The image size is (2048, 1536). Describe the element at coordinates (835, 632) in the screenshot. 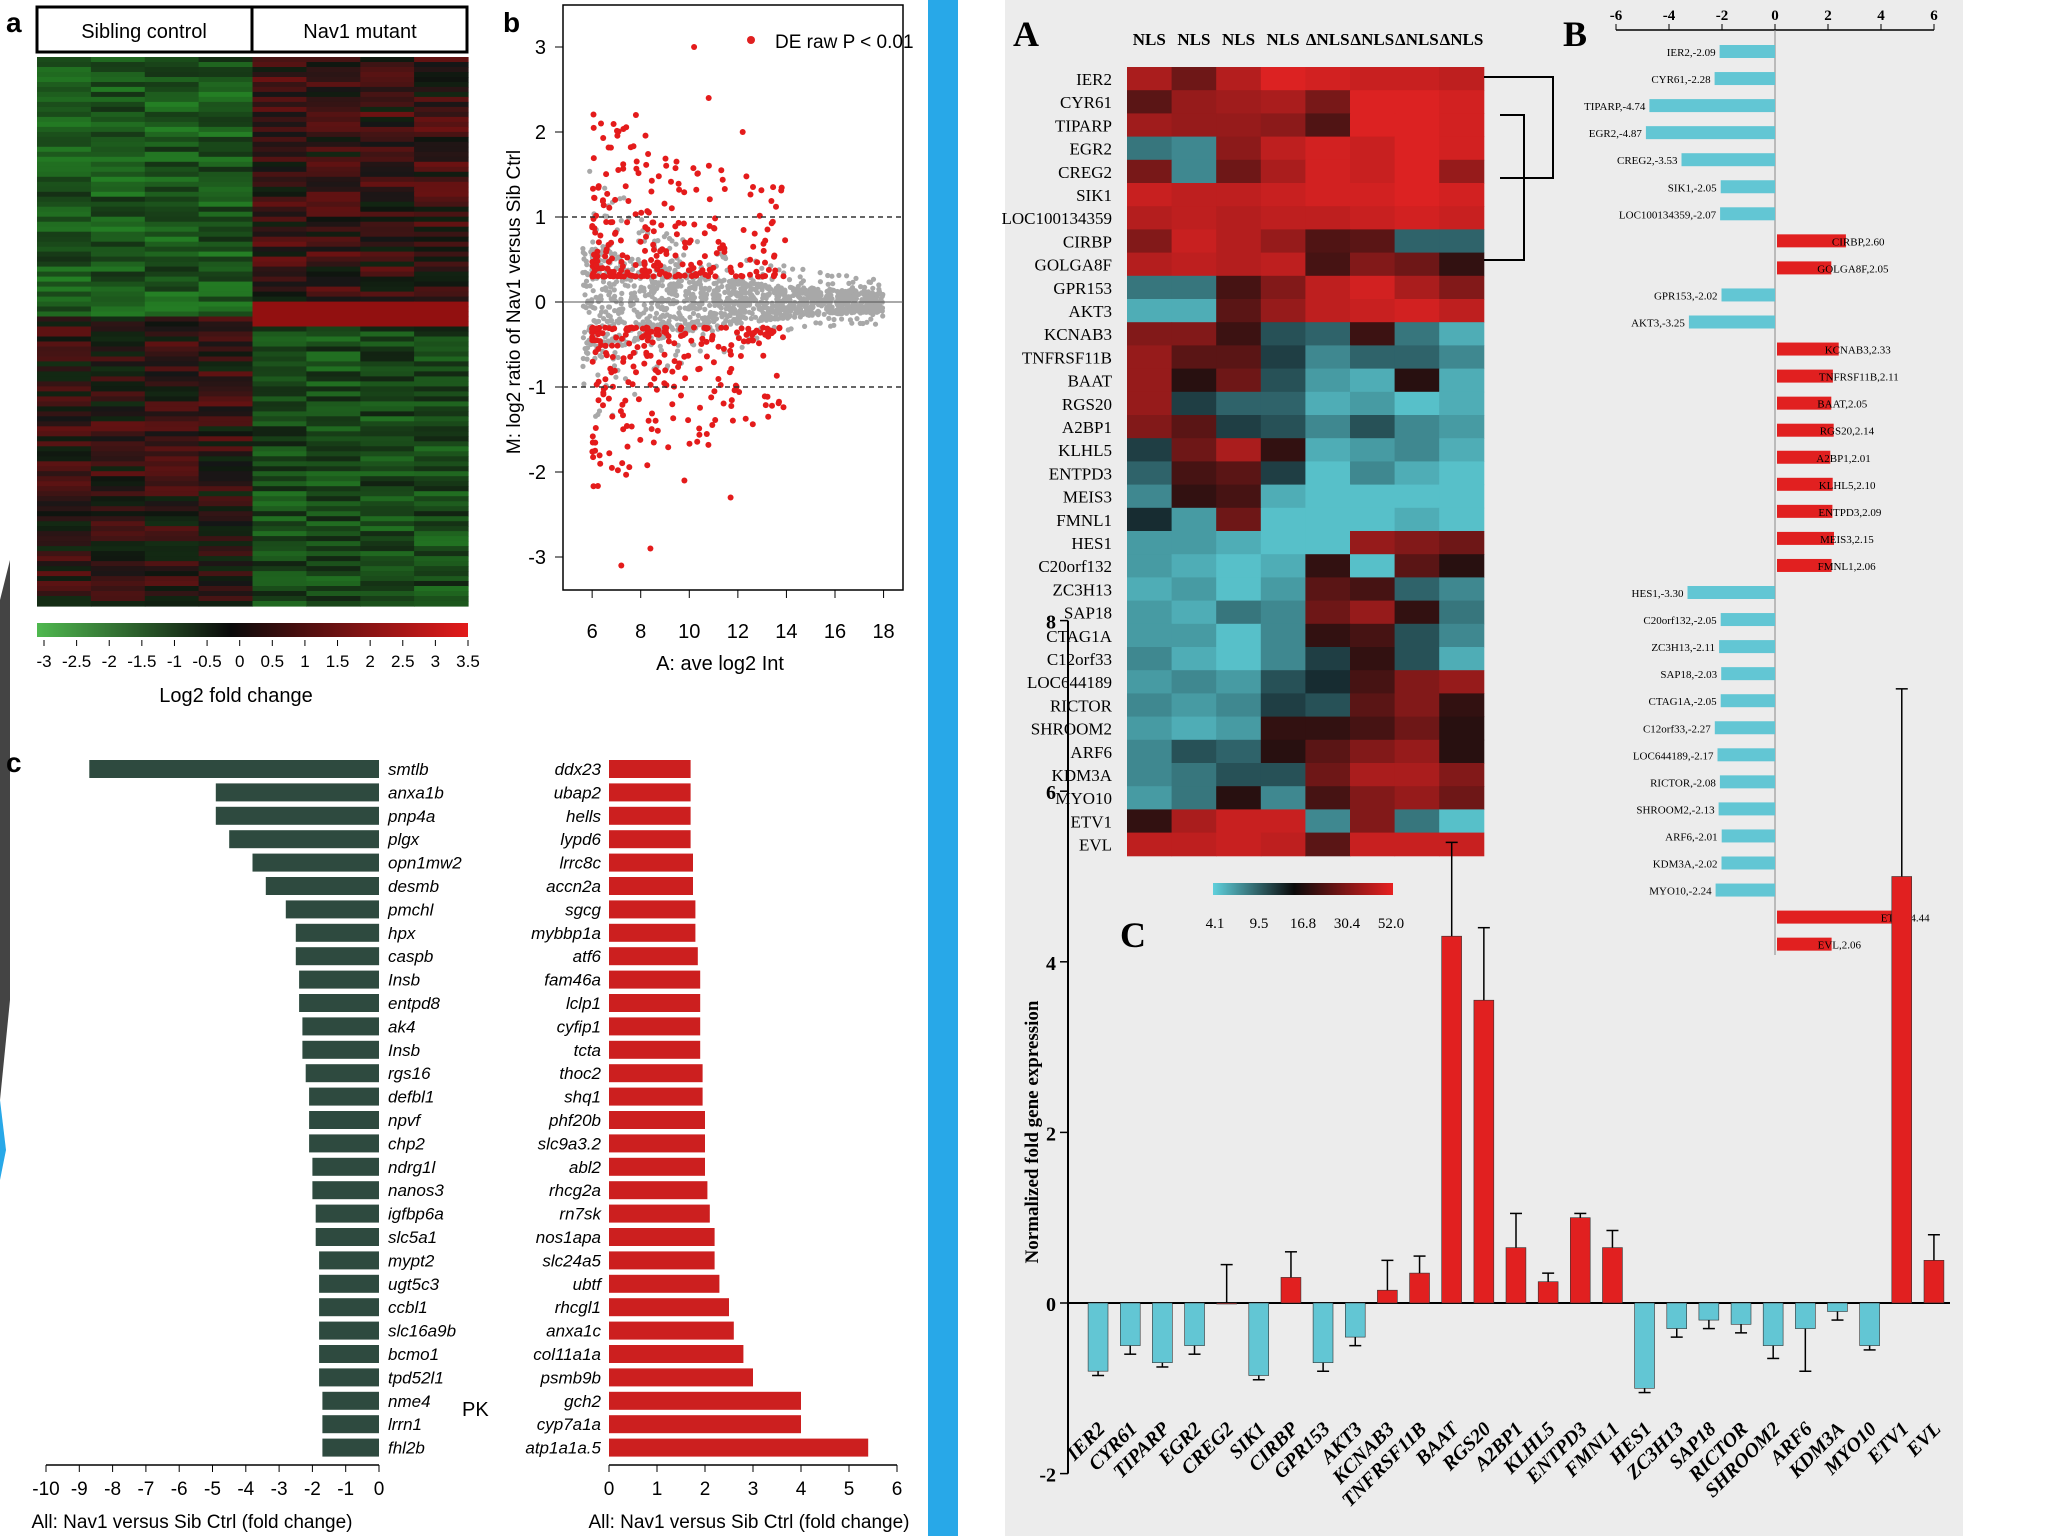

I see `ma-xtick-label: 16` at that location.